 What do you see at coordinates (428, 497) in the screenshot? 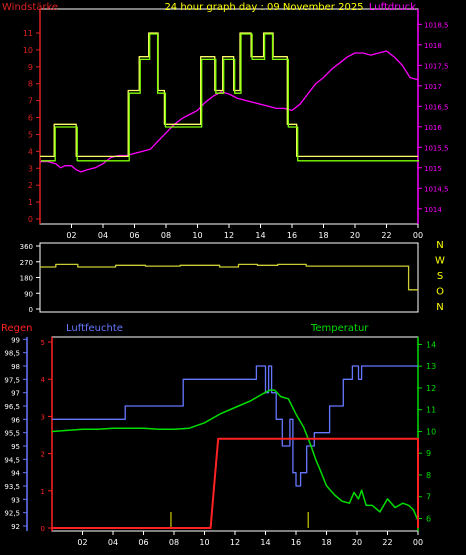
I see `temperature-ytick-label: 7` at bounding box center [428, 497].